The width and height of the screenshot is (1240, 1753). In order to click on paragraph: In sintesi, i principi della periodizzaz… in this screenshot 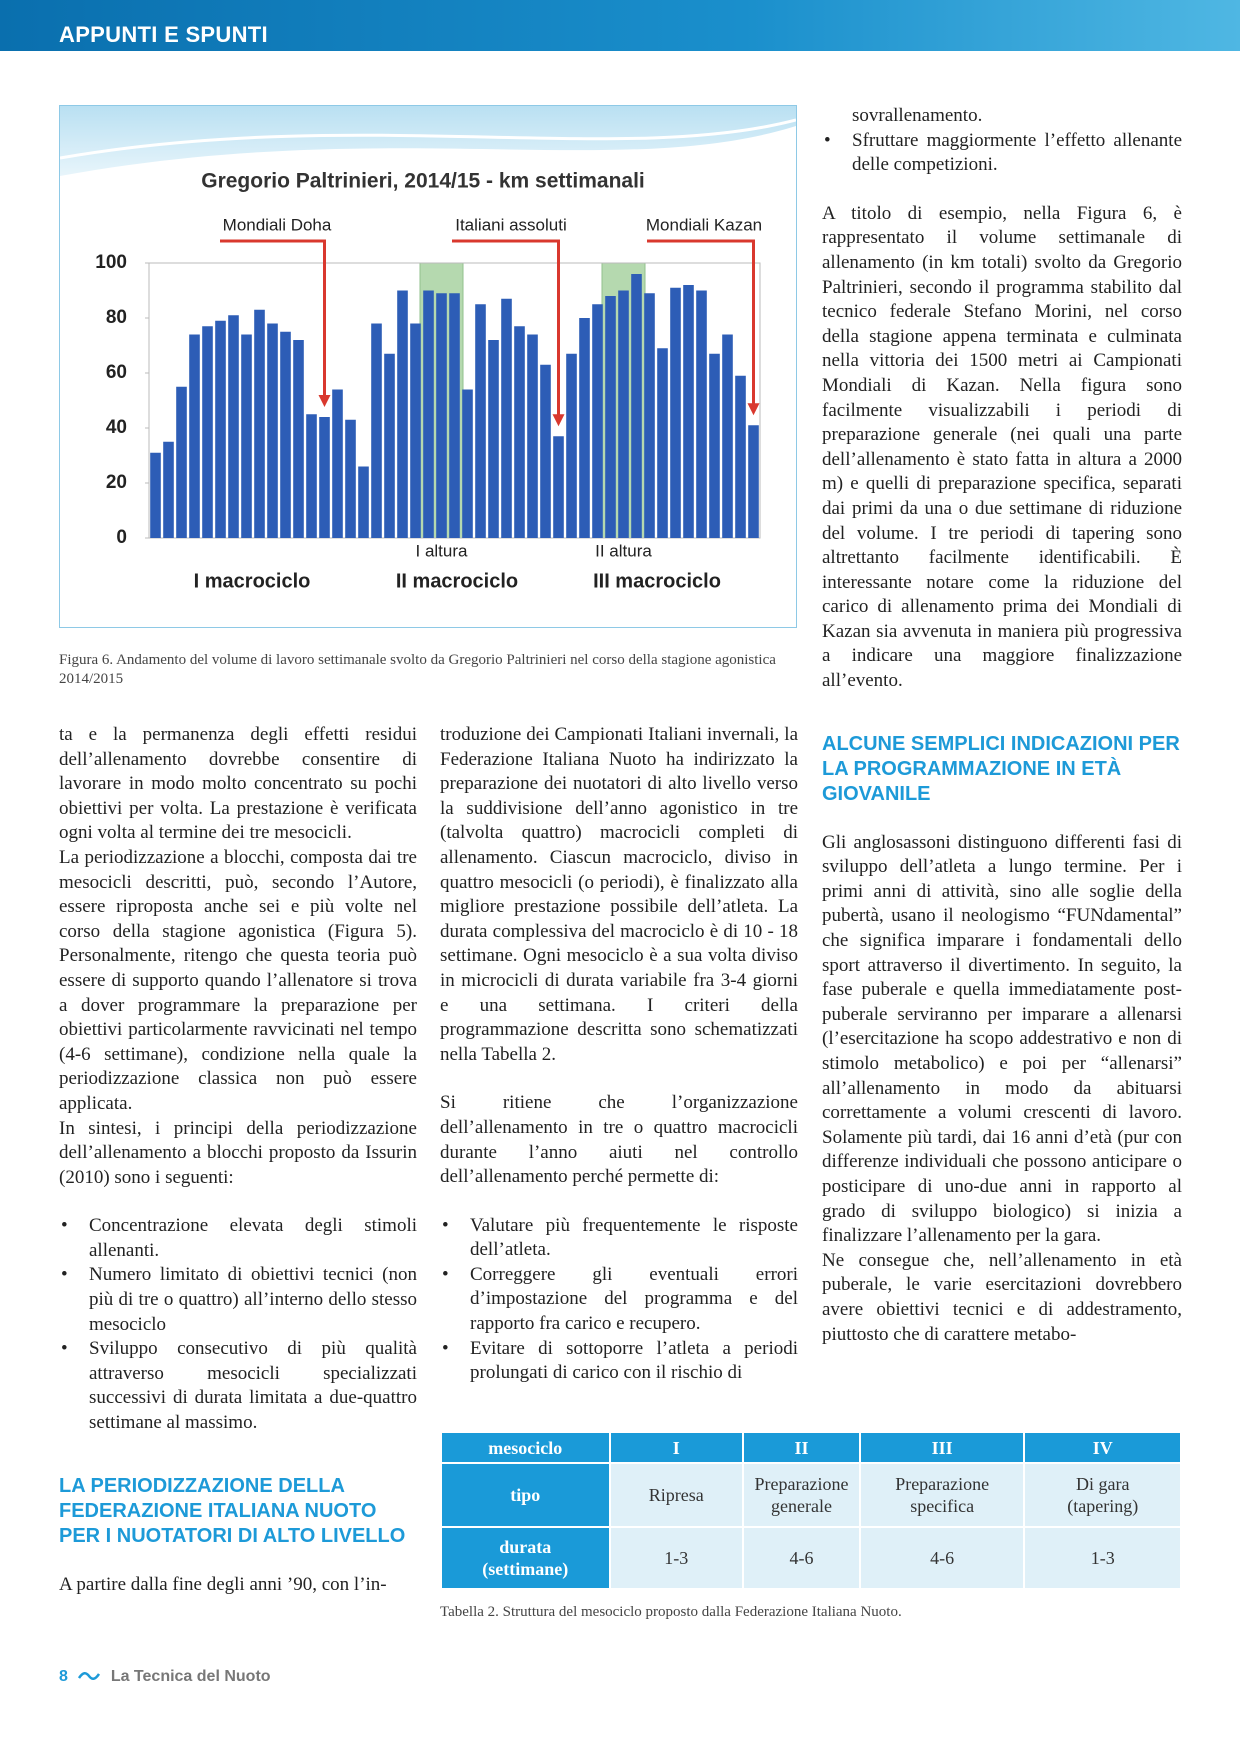, I will do `click(238, 1152)`.